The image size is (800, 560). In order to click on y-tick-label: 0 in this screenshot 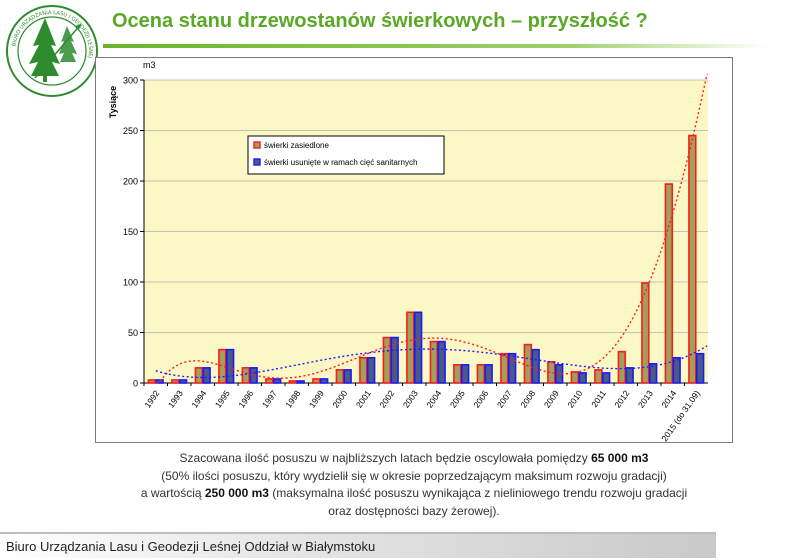, I will do `click(135, 384)`.